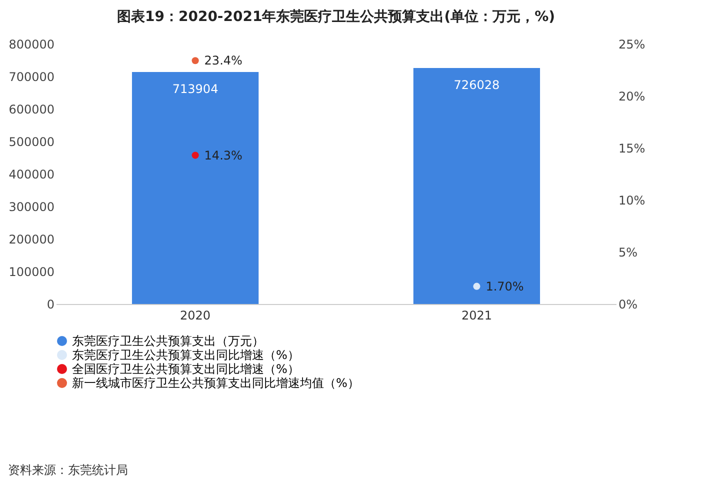 This screenshot has width=722, height=490. Describe the element at coordinates (186, 355) in the screenshot. I see `legend-label: 东莞医疗卫生公共预算支出同比增速（%）` at that location.